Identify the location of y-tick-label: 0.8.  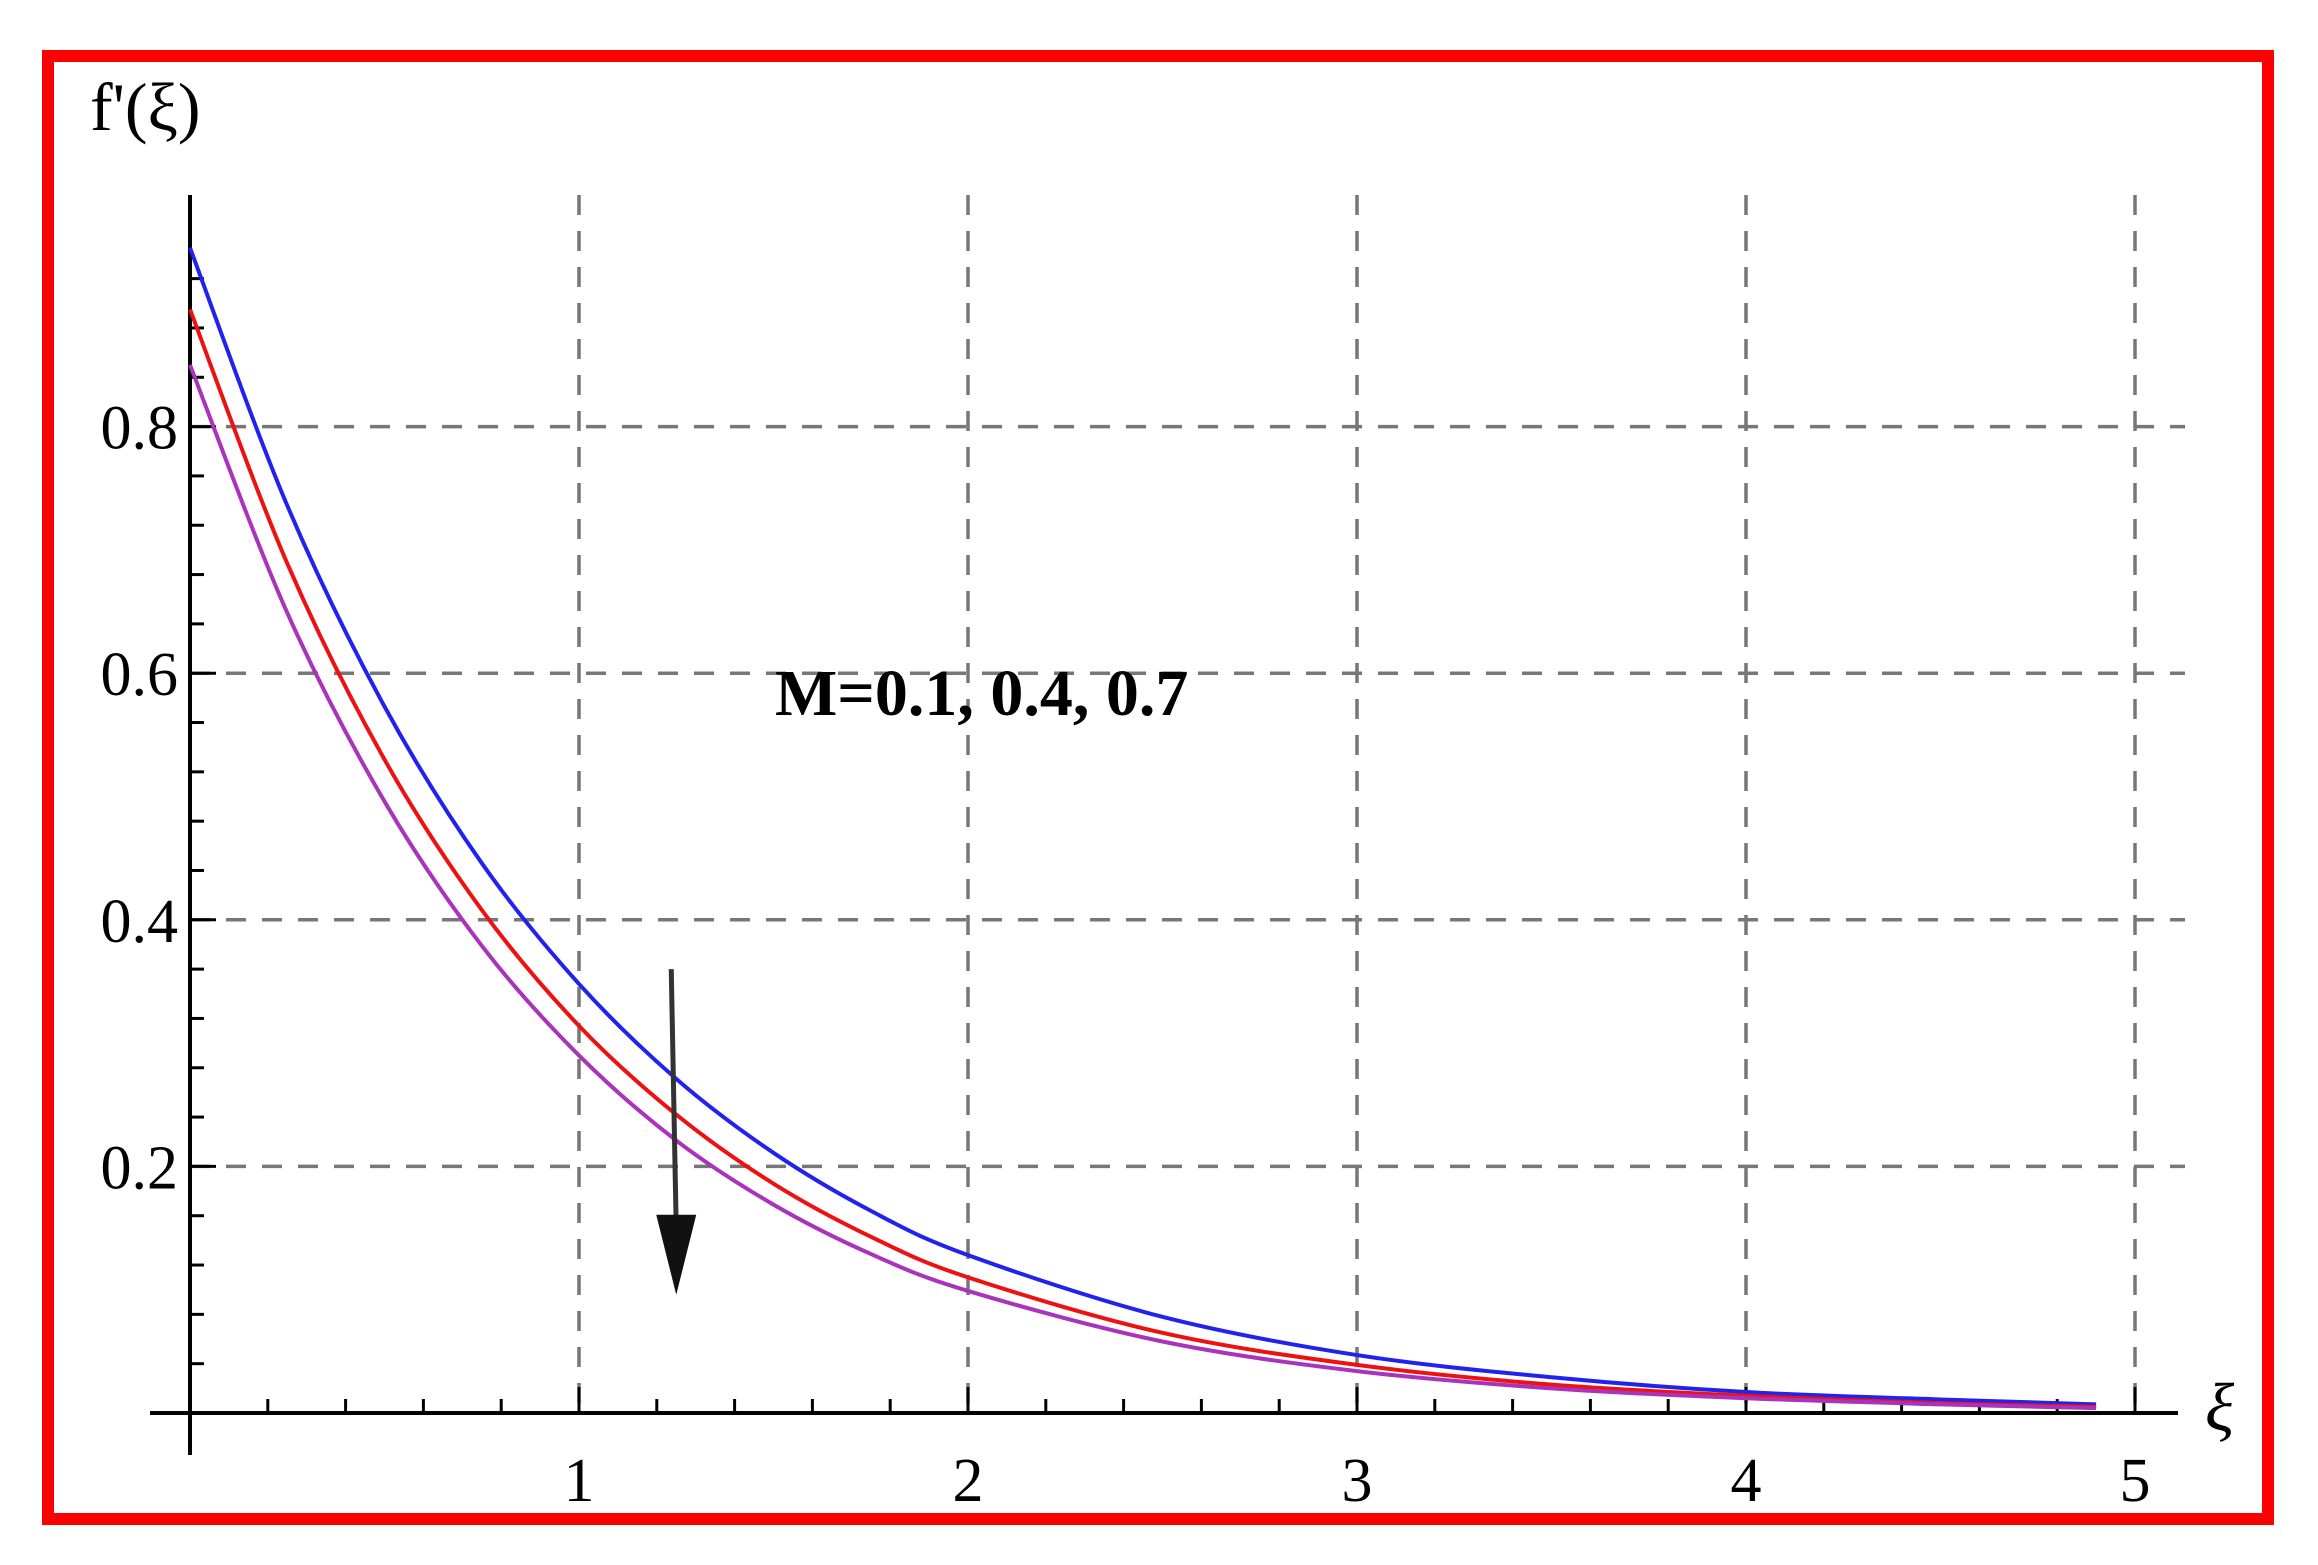
(140, 429).